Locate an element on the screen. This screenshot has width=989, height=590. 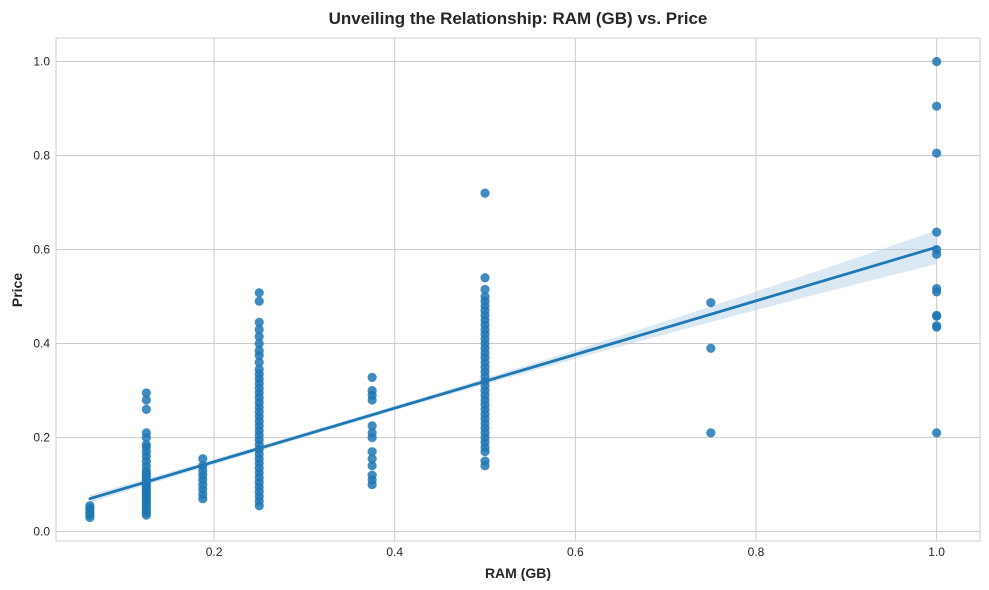
y-tick-label: 0.8 is located at coordinates (41, 156).